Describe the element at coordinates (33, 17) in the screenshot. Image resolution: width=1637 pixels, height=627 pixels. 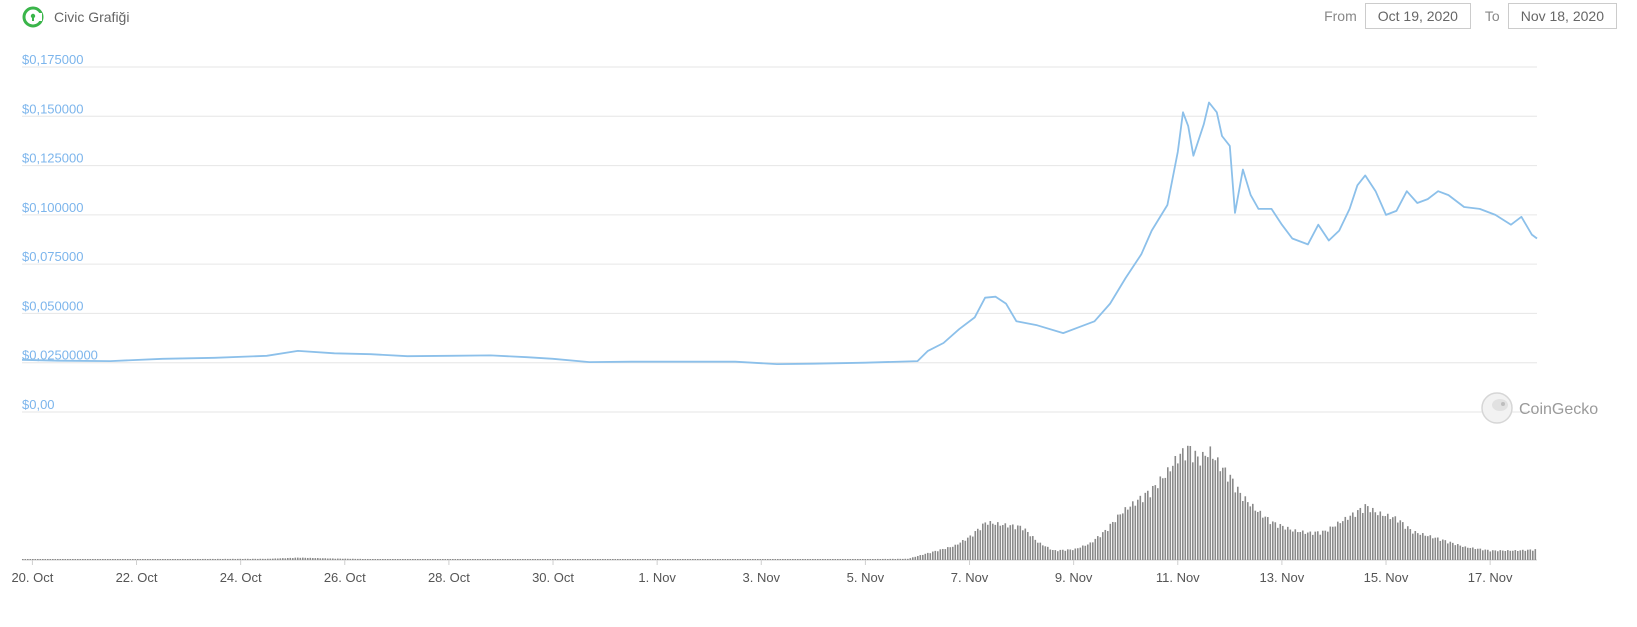
I see `civic-logo-icon` at that location.